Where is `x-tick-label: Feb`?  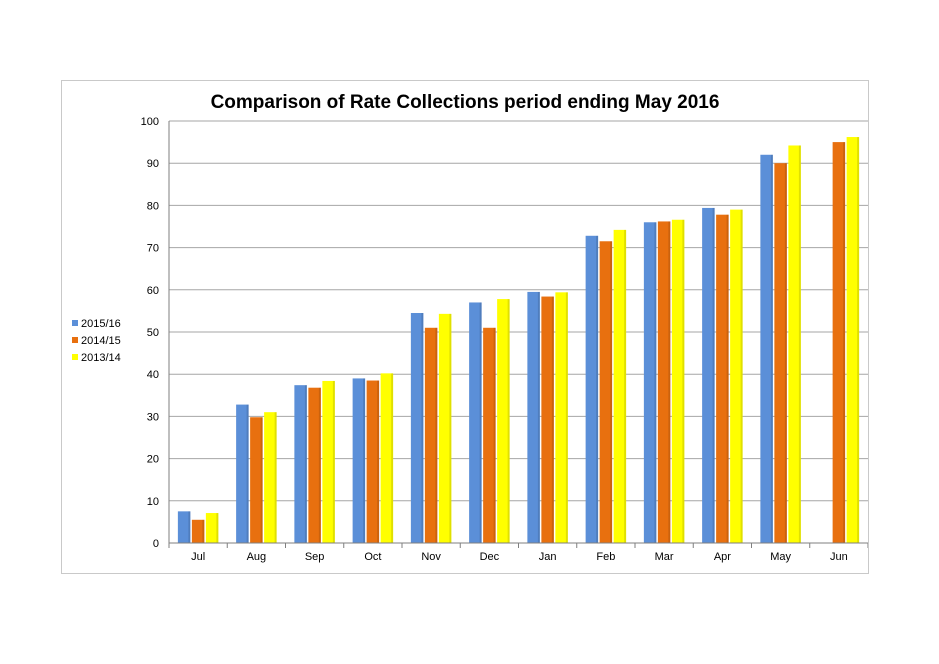
x-tick-label: Feb is located at coordinates (605, 557).